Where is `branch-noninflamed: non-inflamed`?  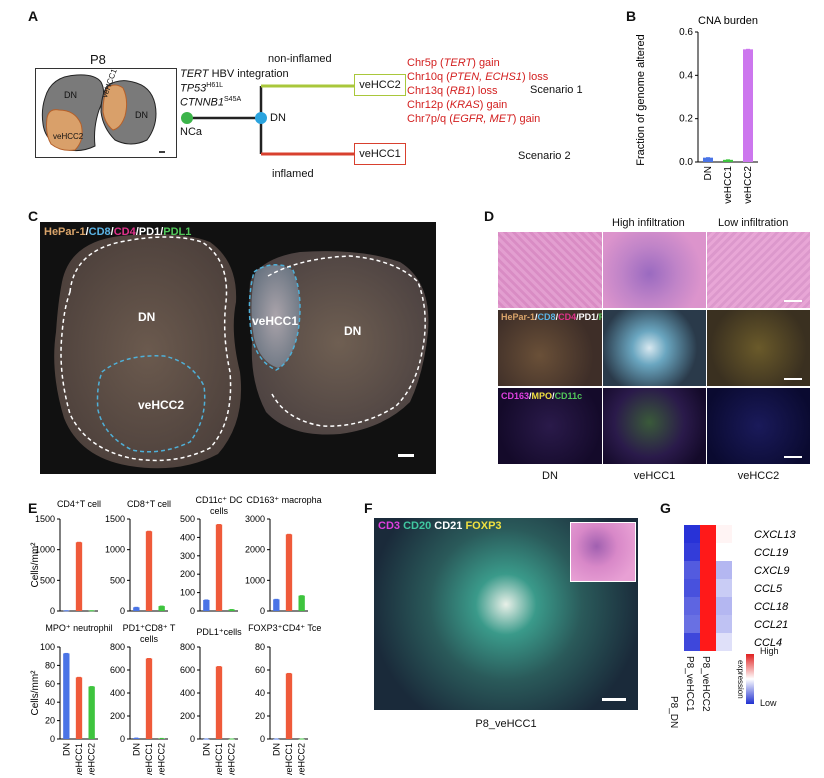
branch-noninflamed: non-inflamed is located at coordinates (300, 59).